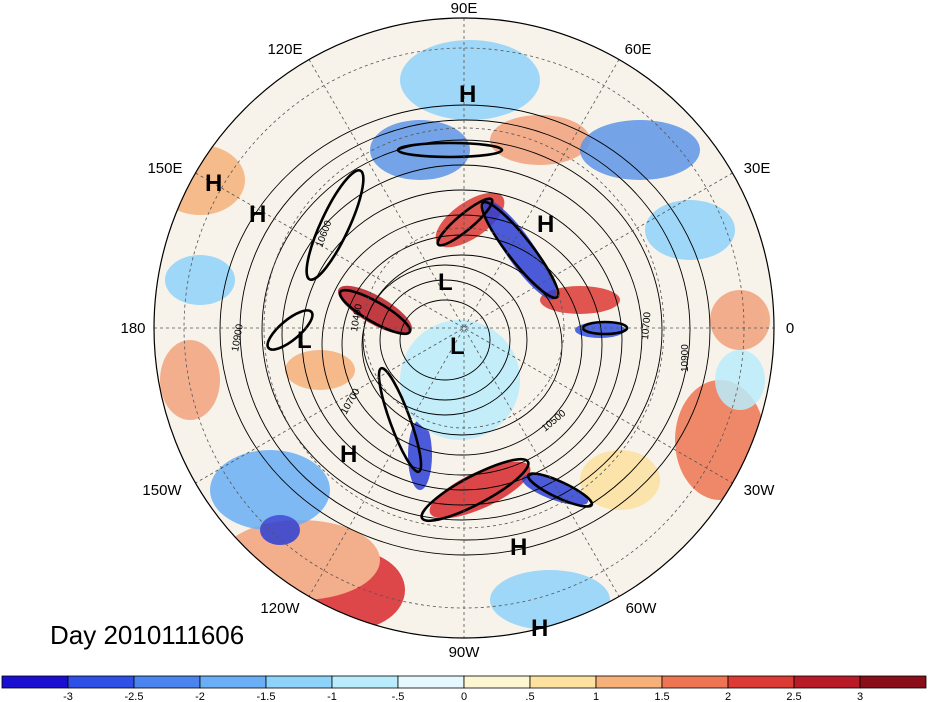 The width and height of the screenshot is (928, 702). Describe the element at coordinates (860, 696) in the screenshot. I see `colorbar-tick-label: 3` at that location.